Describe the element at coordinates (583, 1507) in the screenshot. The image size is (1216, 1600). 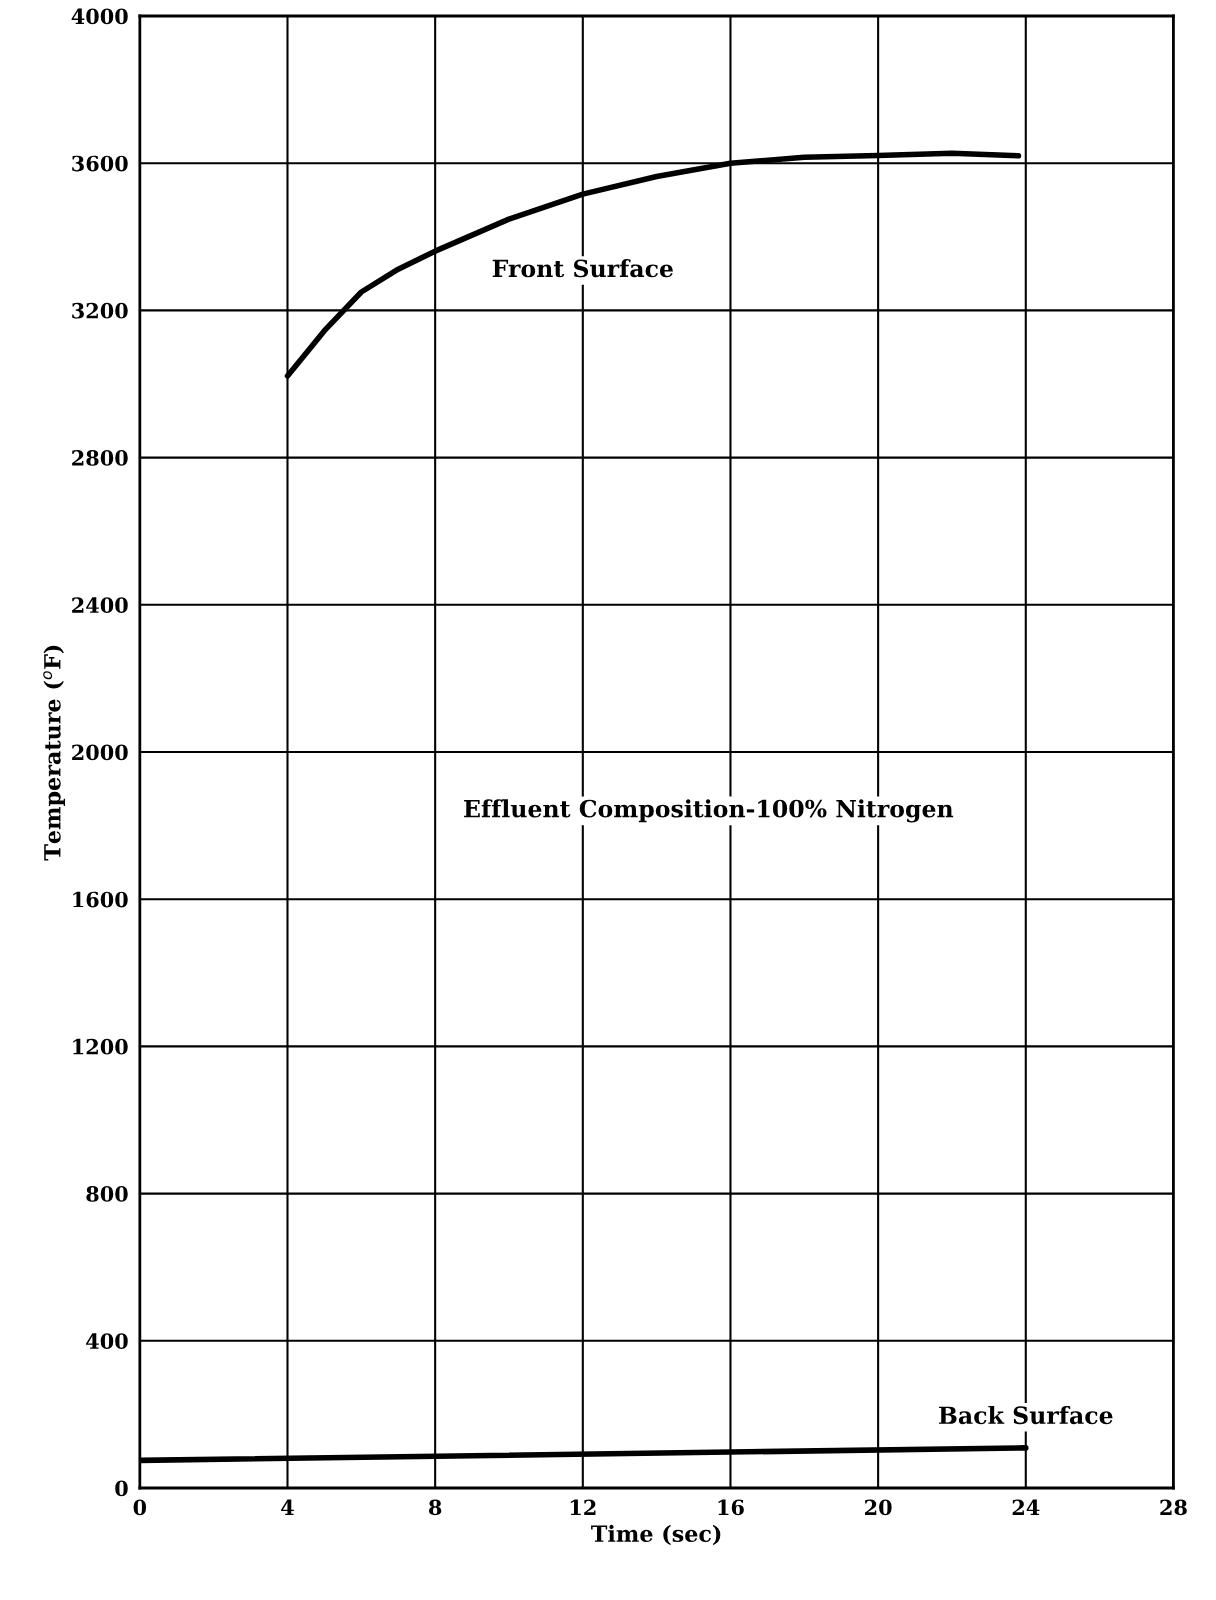
I see `x-tick-label: 12` at that location.